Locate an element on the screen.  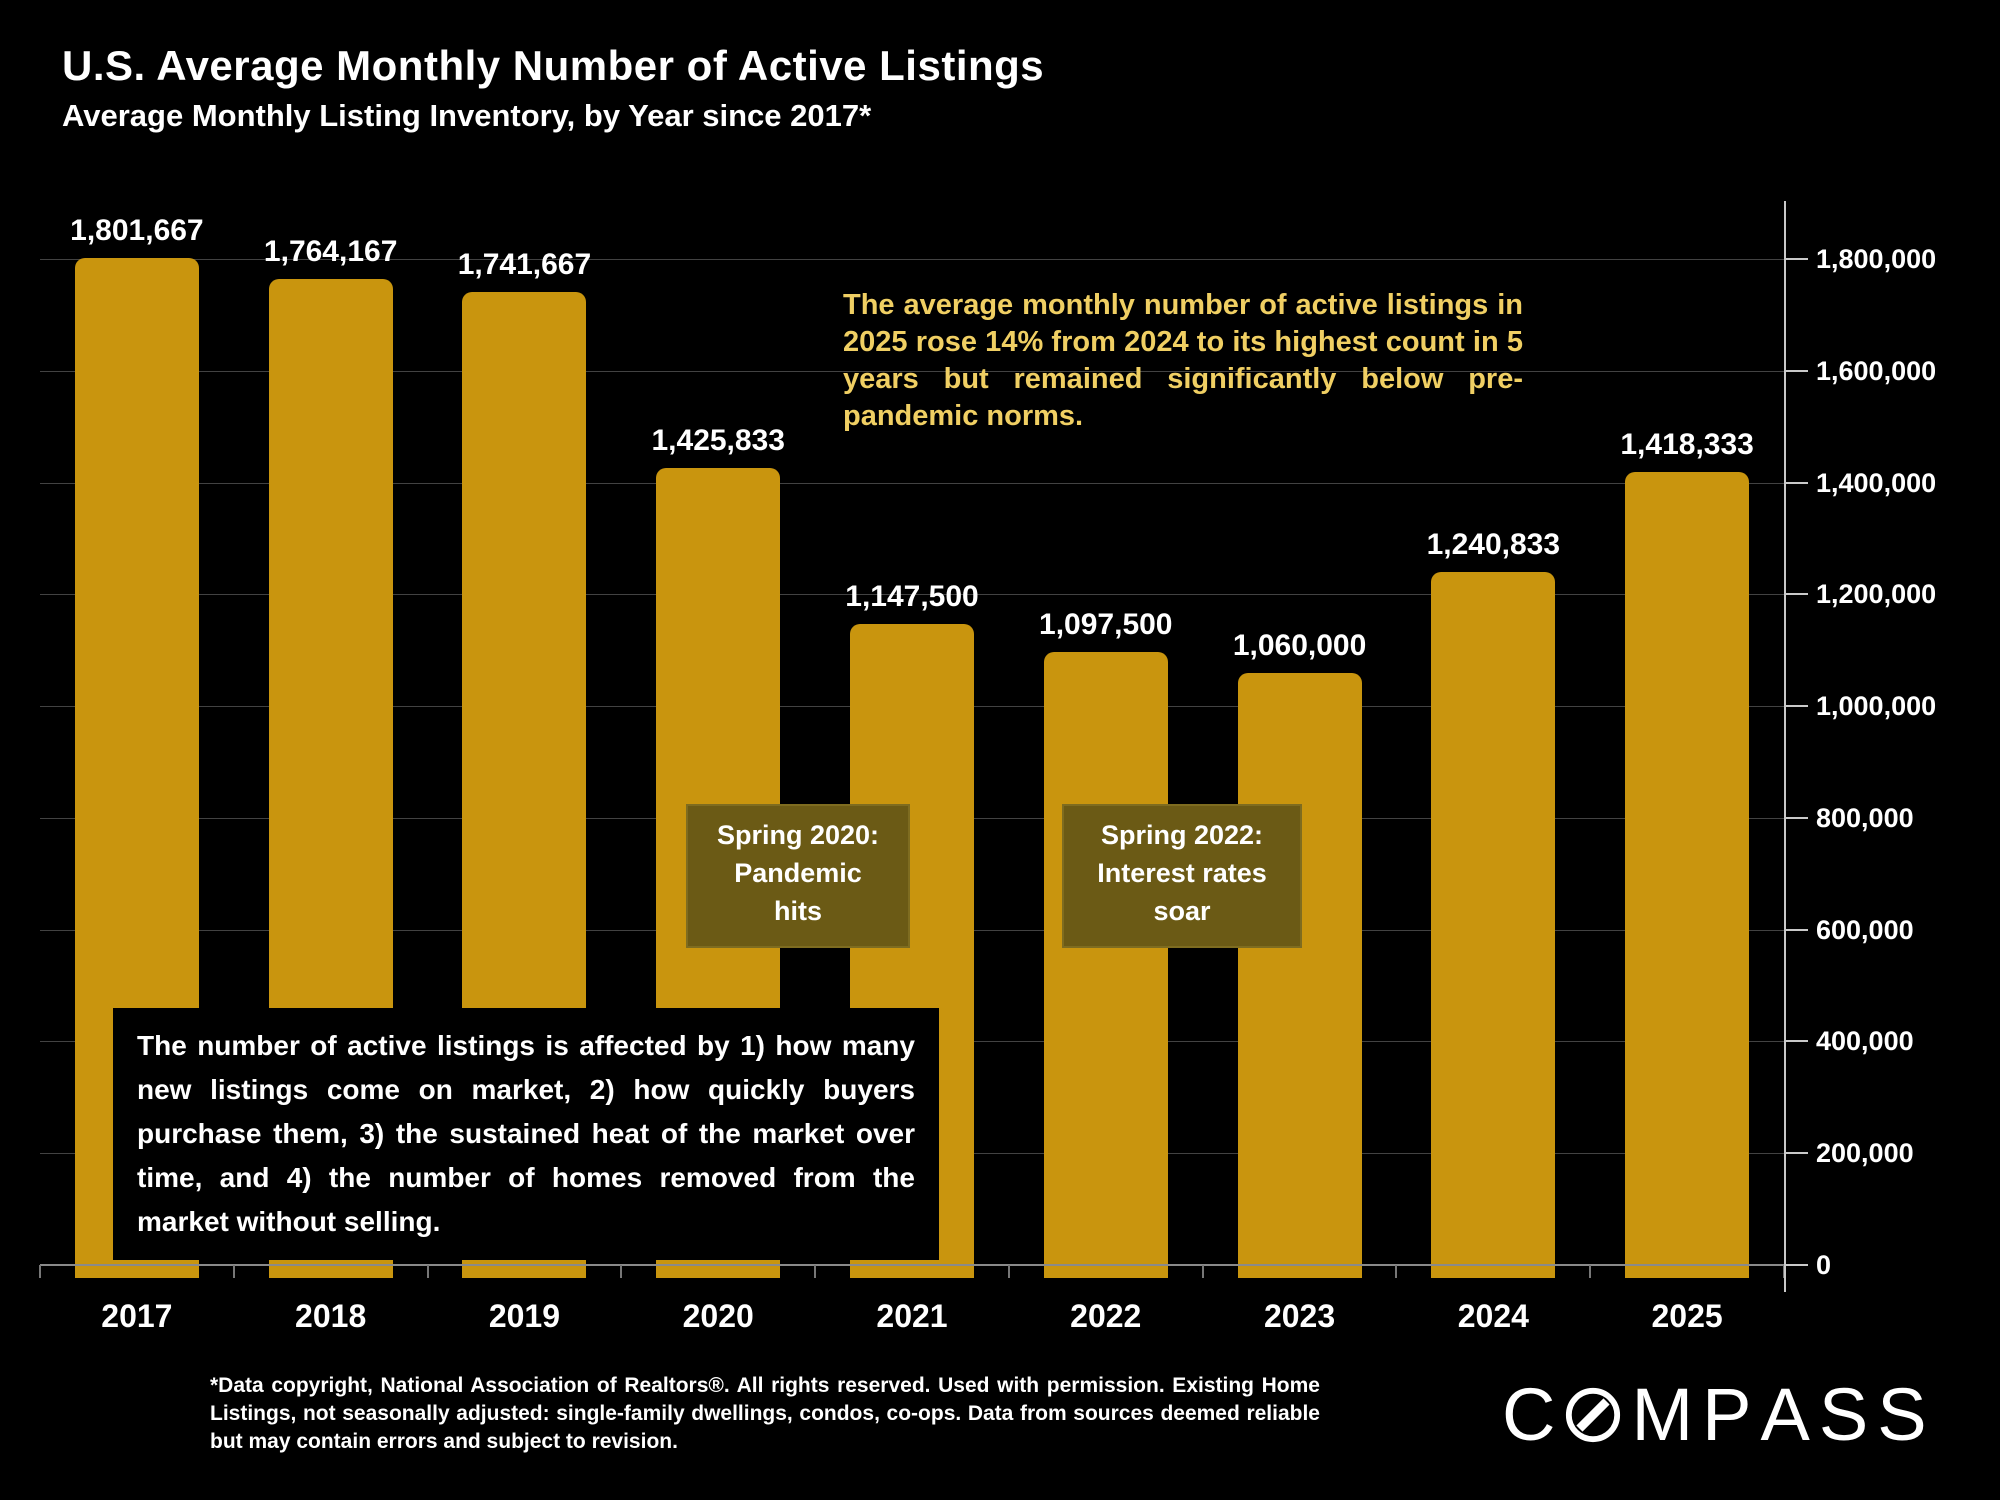
y-axis-label-0: 0 is located at coordinates (1824, 1265).